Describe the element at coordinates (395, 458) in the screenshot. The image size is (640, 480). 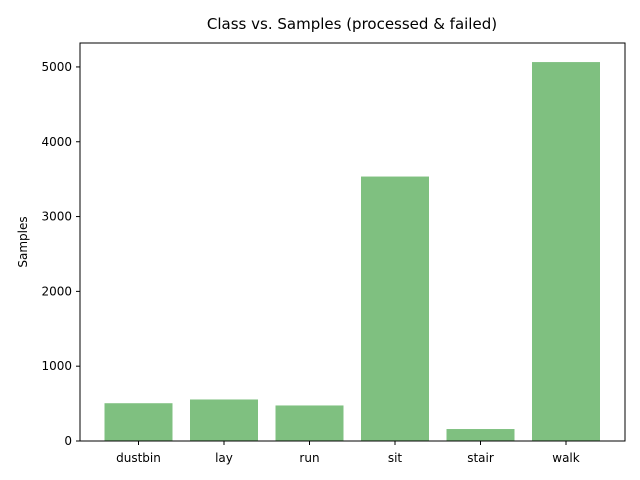
I see `x-tick-label: sit` at that location.